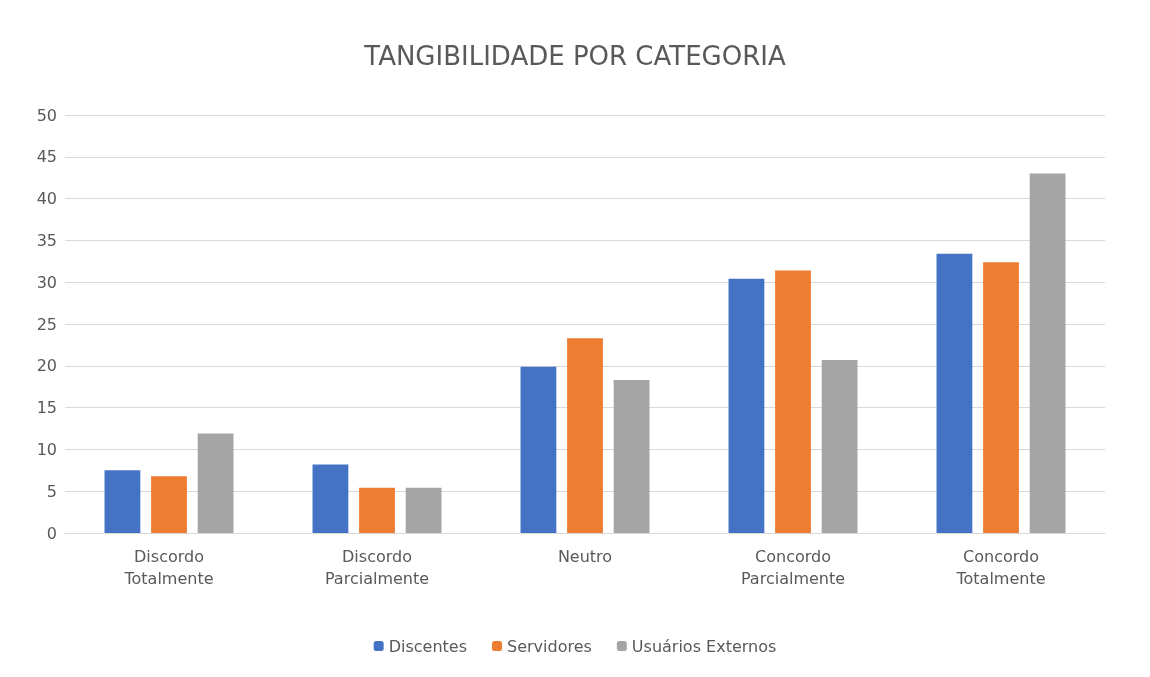 The image size is (1150, 677). Describe the element at coordinates (46, 408) in the screenshot. I see `y-tick-label: 15` at that location.